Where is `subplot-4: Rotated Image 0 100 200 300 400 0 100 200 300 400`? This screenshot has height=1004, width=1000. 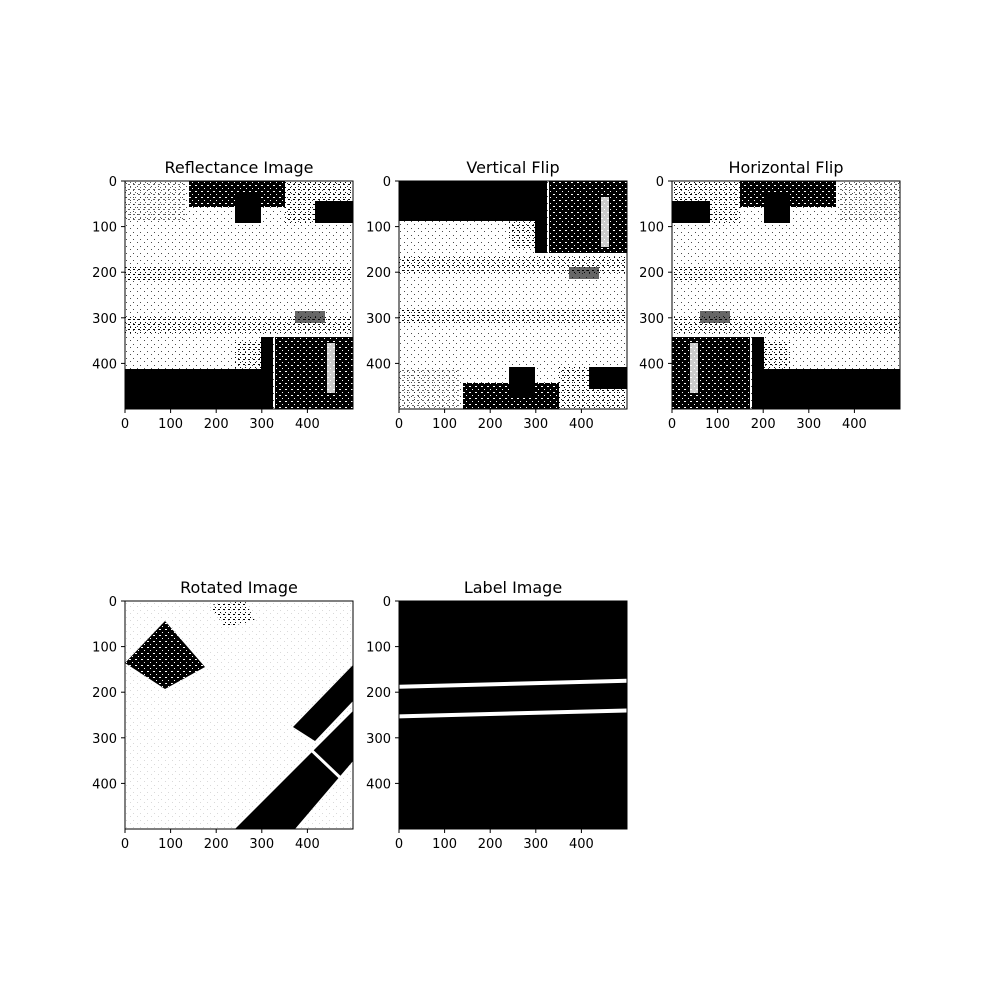 subplot-4: Rotated Image 0 100 200 300 400 0 100 200 300 400 is located at coordinates (223, 715).